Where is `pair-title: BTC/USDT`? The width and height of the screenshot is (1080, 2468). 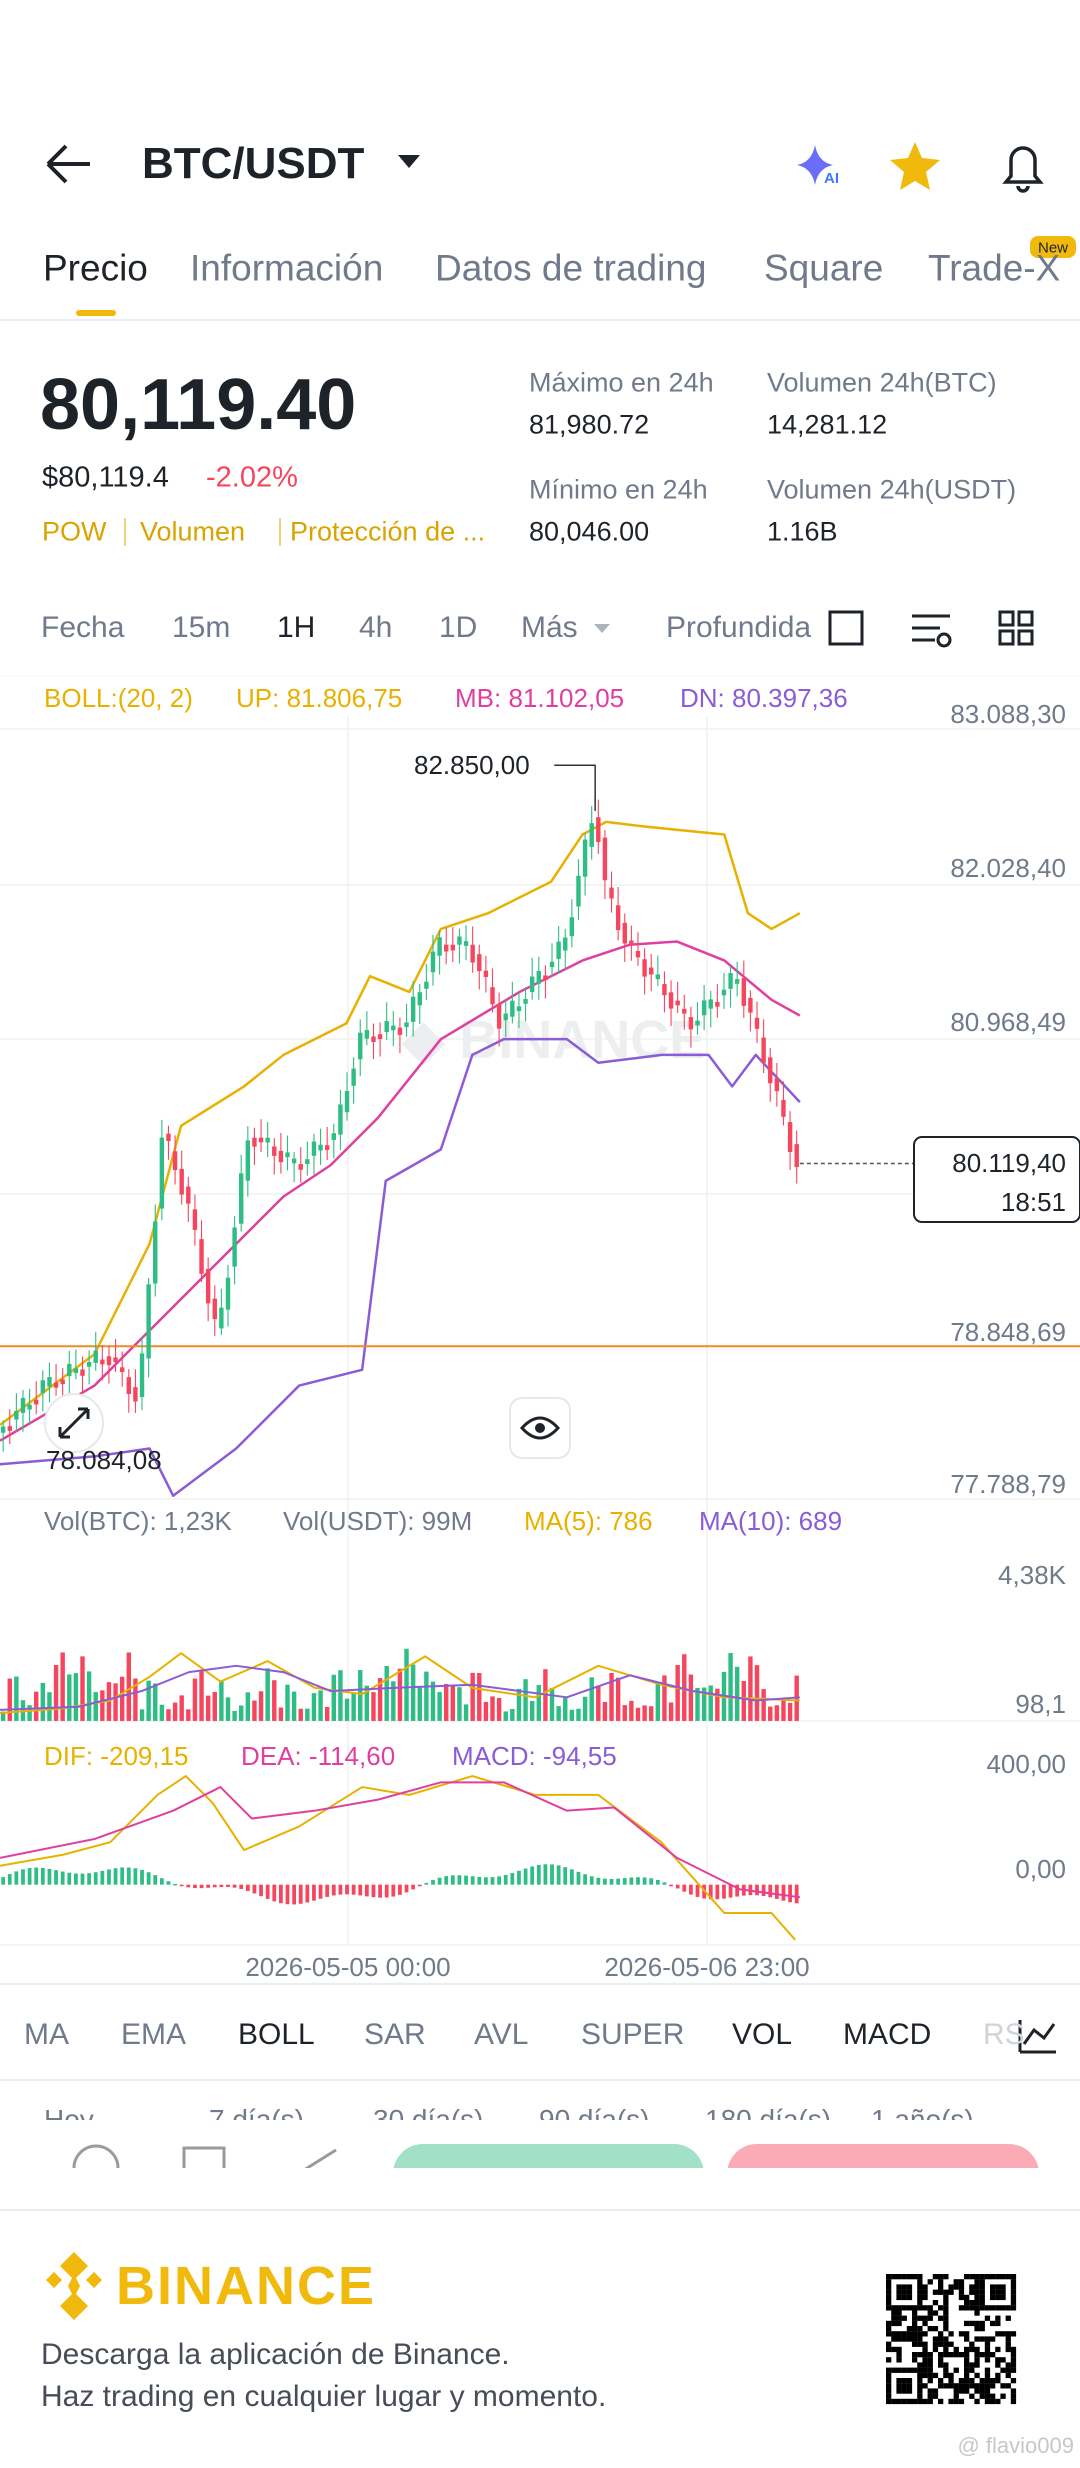 pair-title: BTC/USDT is located at coordinates (253, 163).